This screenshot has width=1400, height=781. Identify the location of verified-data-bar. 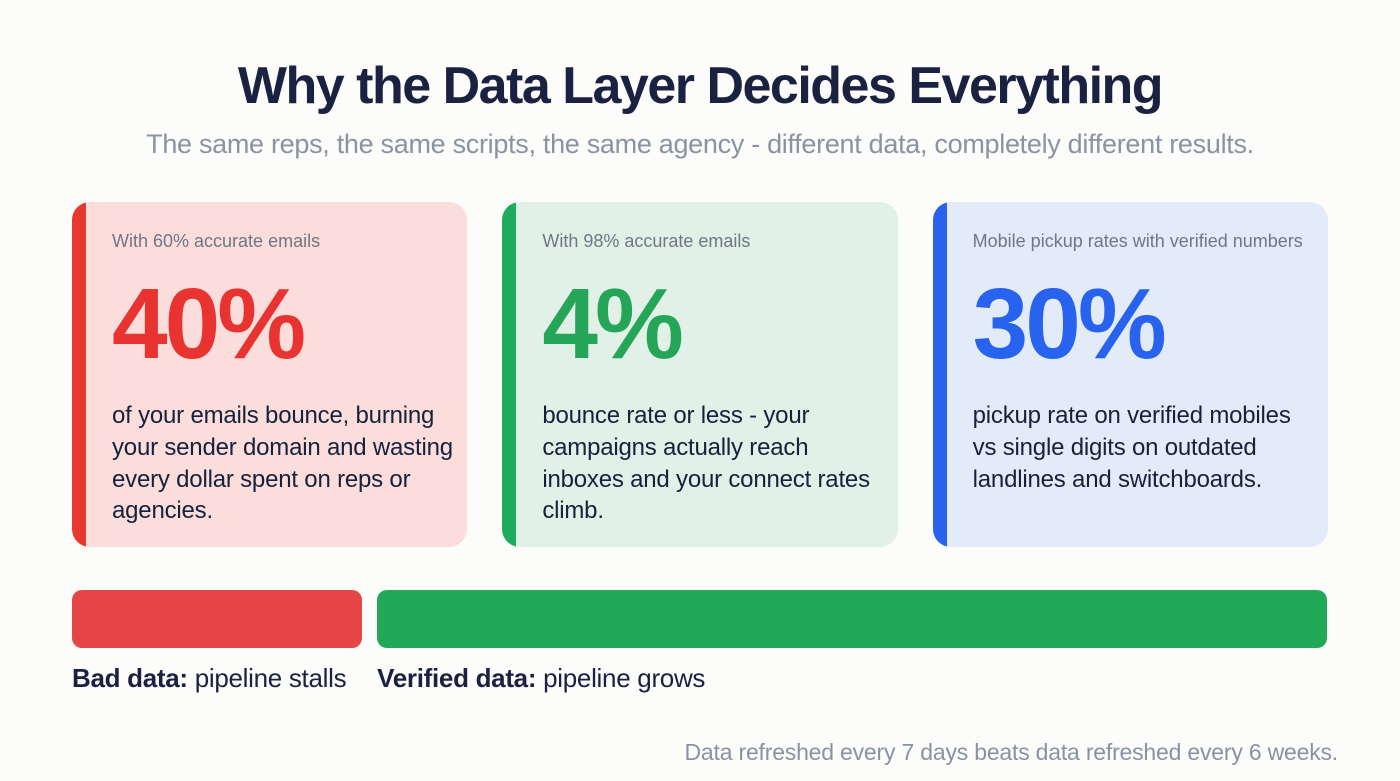
(852, 619).